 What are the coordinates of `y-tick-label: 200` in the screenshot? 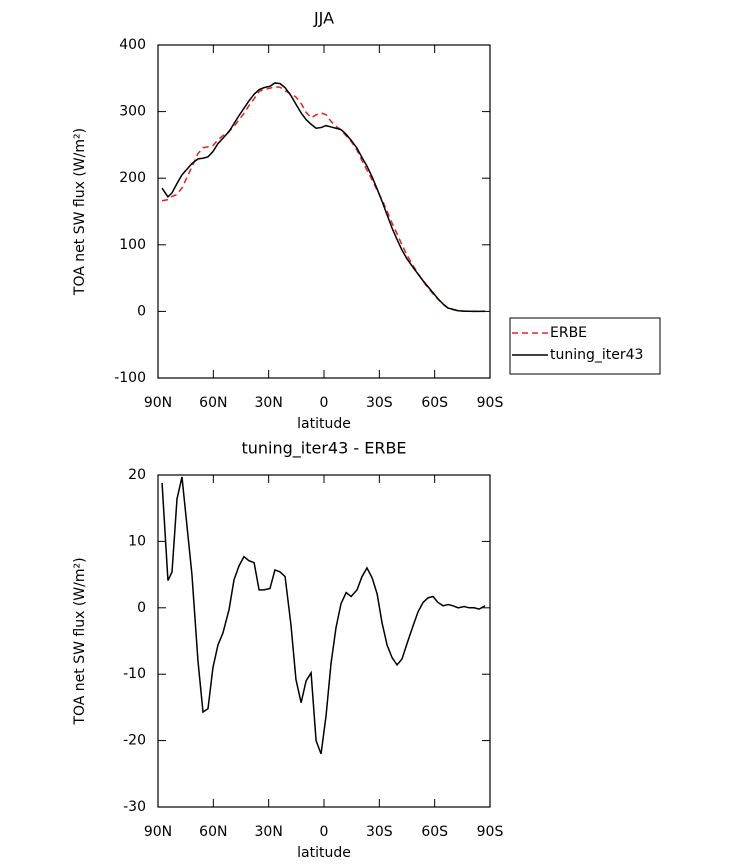 It's located at (132, 178).